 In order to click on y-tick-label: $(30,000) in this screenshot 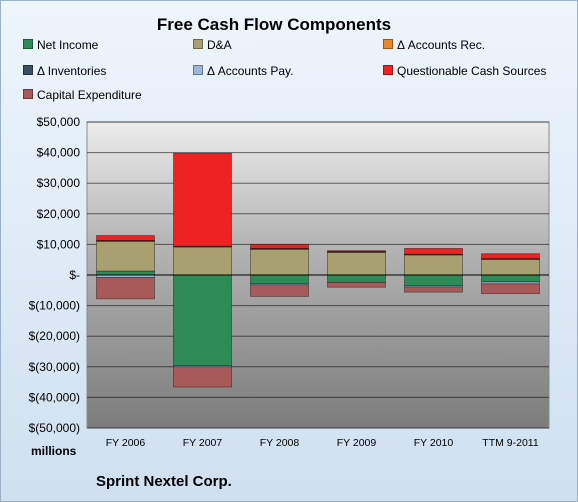, I will do `click(54, 367)`.